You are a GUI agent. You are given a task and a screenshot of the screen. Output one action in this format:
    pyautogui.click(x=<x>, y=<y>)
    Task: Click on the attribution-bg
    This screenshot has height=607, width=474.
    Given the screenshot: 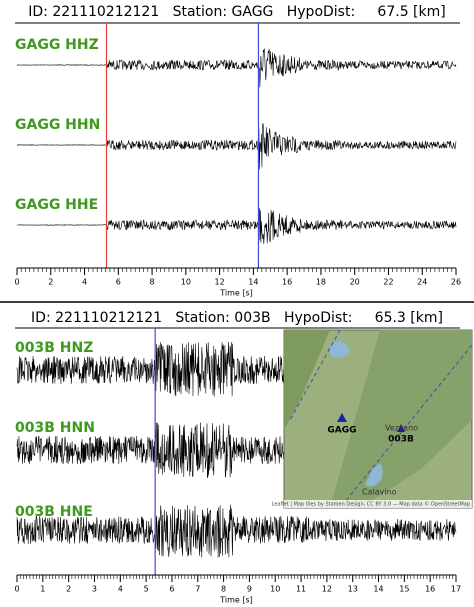 What is the action you would take?
    pyautogui.click(x=378, y=504)
    